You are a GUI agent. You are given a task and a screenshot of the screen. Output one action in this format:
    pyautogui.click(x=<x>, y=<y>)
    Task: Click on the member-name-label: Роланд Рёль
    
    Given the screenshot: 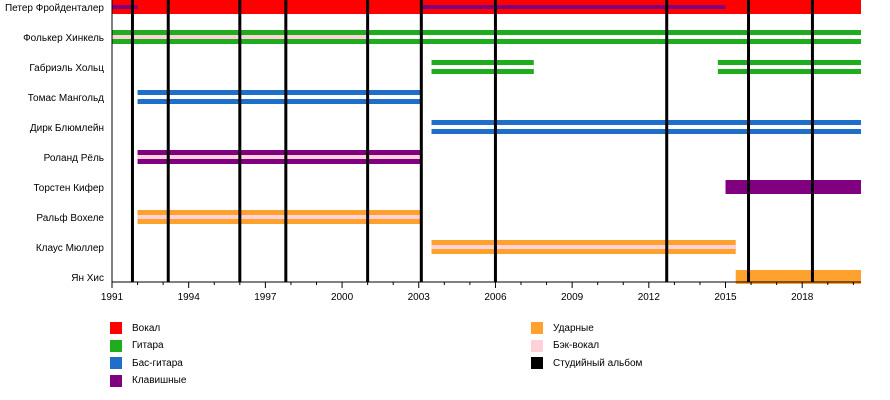 What is the action you would take?
    pyautogui.click(x=74, y=158)
    